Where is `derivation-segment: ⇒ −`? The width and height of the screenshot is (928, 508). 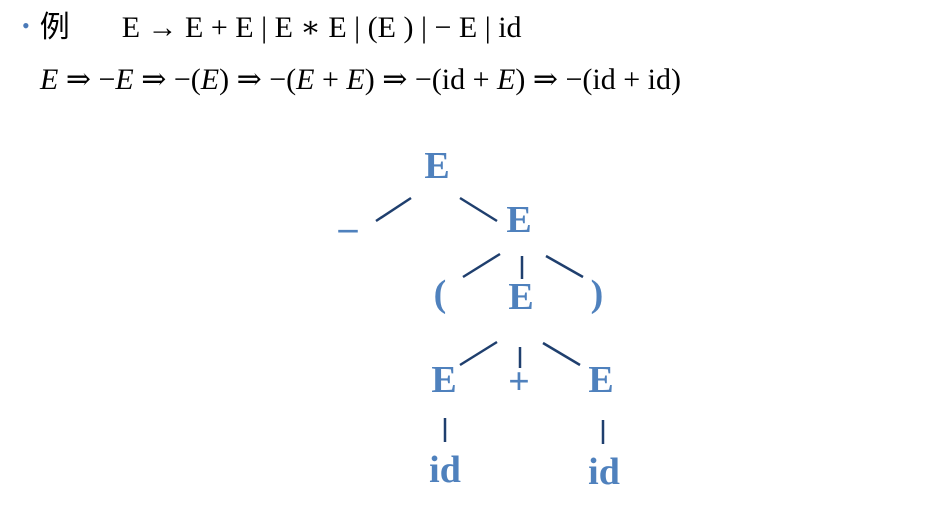 derivation-segment: ⇒ − is located at coordinates (87, 79).